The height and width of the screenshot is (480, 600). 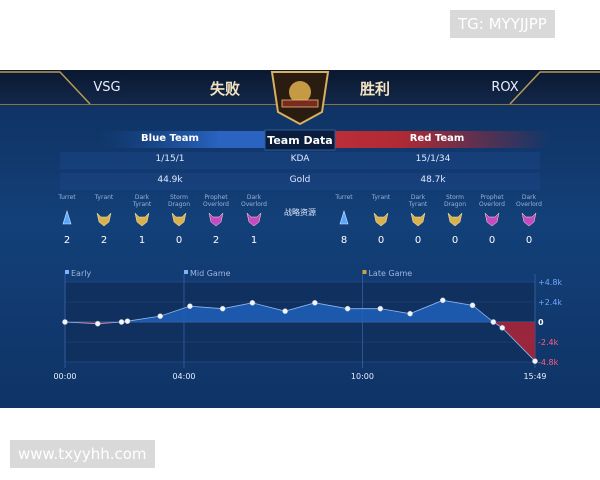 I want to click on team-data-box, so click(x=300, y=140).